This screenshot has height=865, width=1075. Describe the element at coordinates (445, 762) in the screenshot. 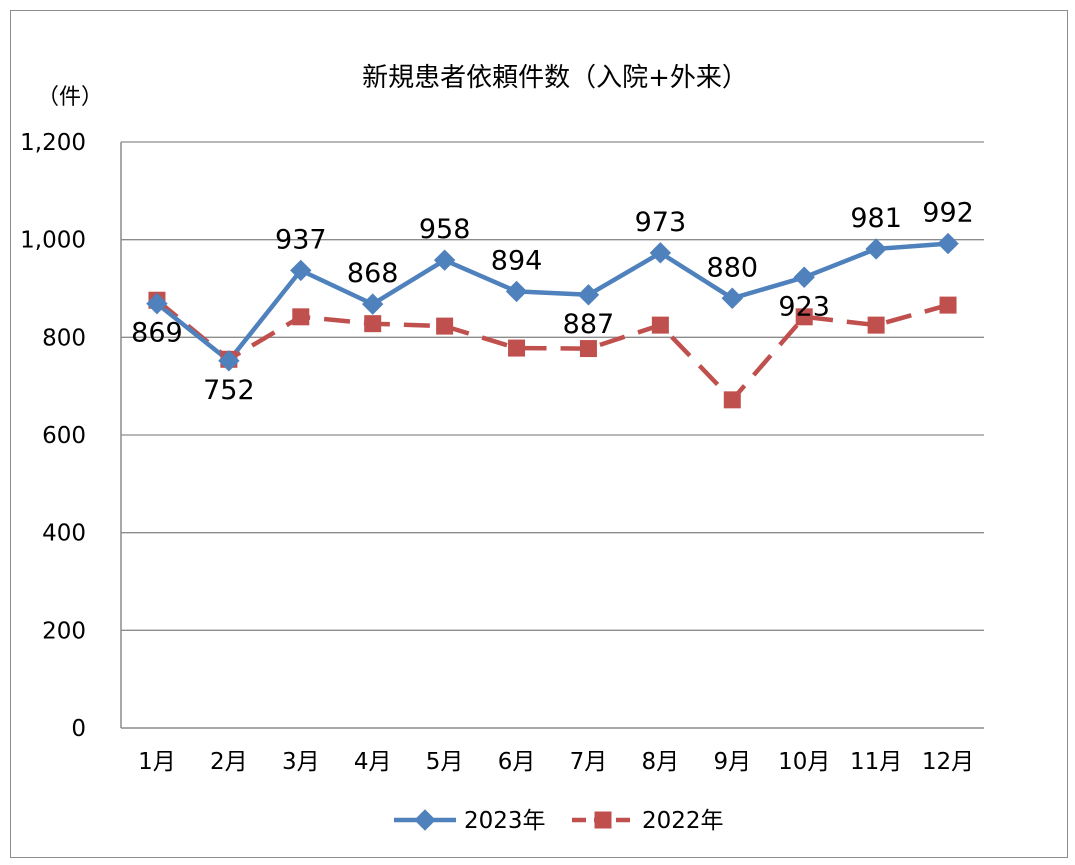

I see `x-tick-label: 5月` at that location.